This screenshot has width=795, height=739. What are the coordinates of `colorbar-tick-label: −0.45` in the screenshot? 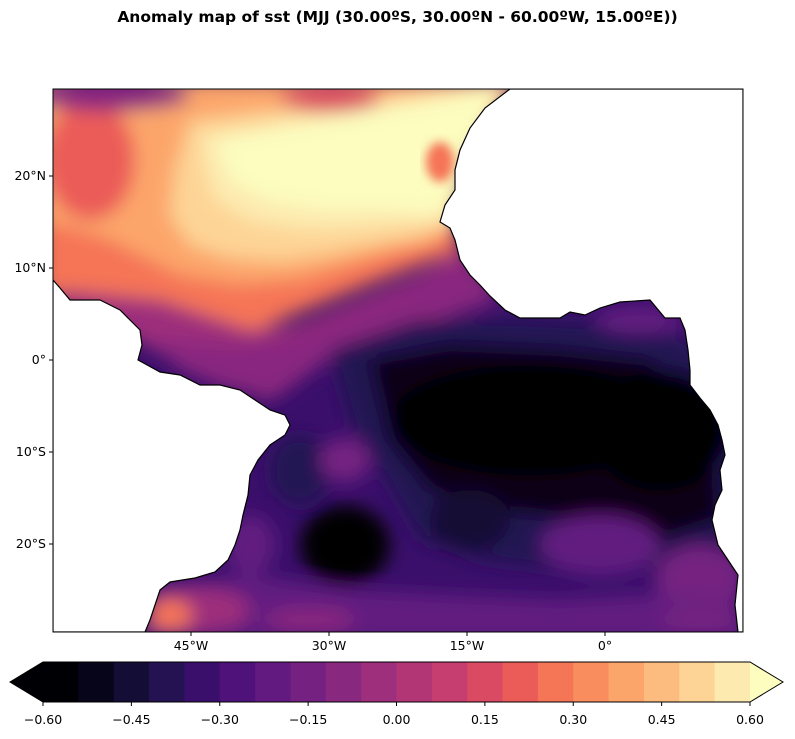 It's located at (131, 719).